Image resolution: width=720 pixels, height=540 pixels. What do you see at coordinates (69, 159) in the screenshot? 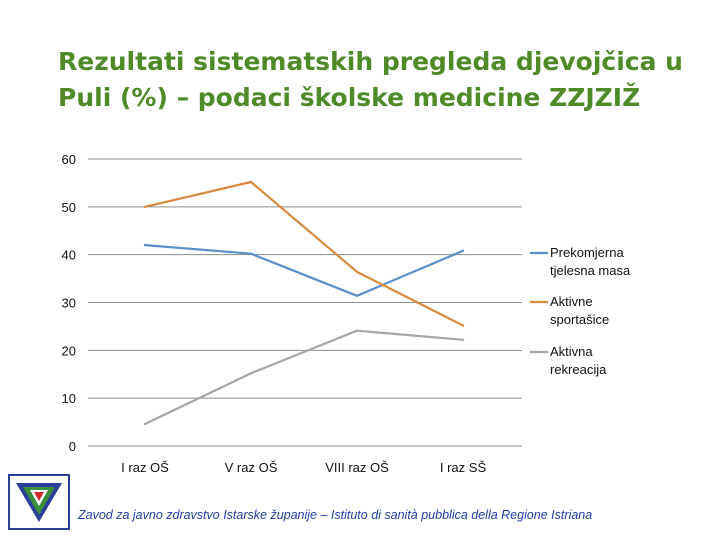
I see `y-tick-label: 60` at bounding box center [69, 159].